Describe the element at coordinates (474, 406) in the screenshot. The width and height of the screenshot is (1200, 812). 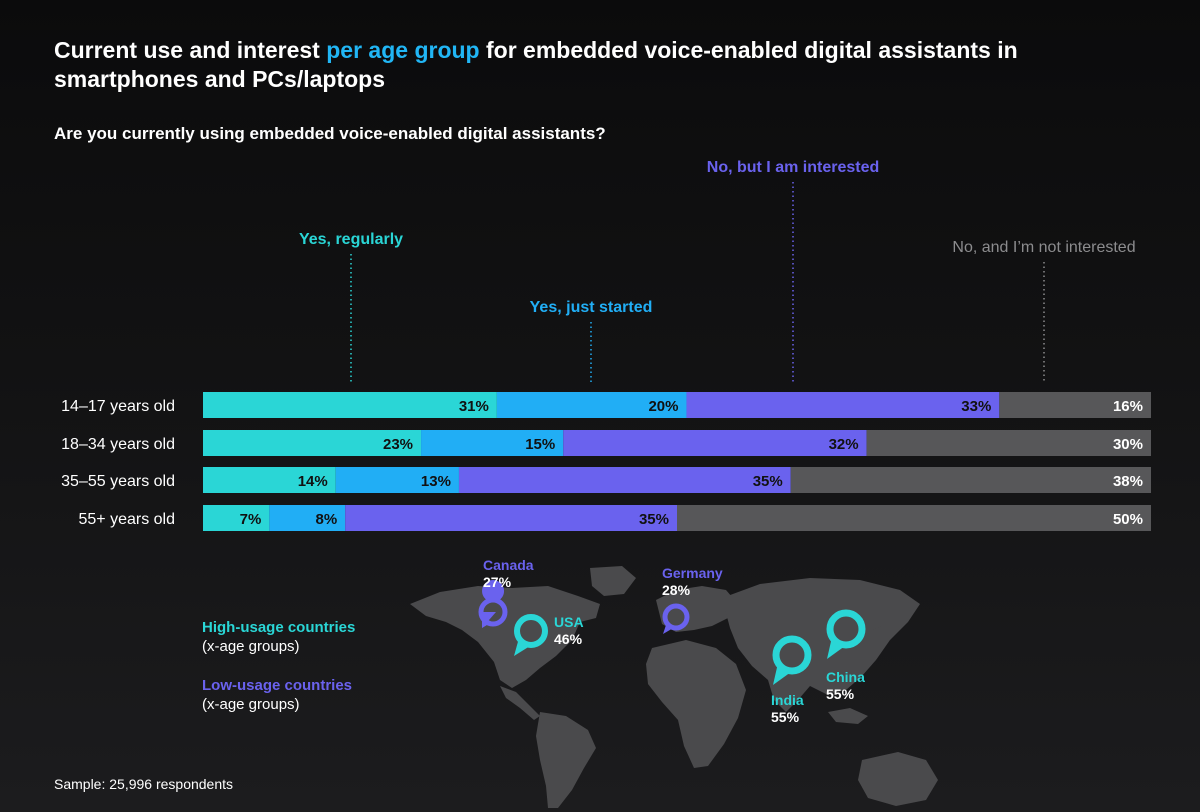
I see `bar-value-label: 31%` at that location.